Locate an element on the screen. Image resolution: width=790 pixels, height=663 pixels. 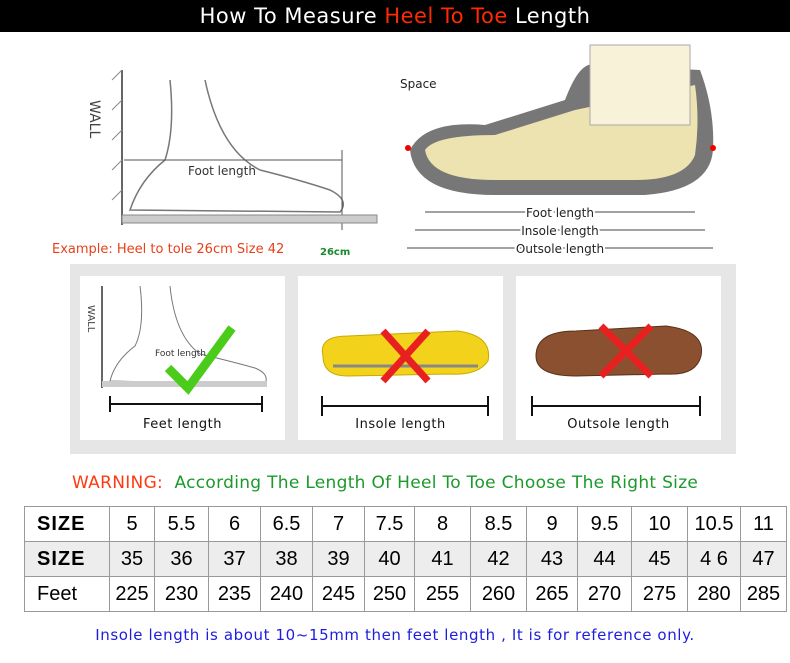
table-cell: 40 is located at coordinates (389, 559).